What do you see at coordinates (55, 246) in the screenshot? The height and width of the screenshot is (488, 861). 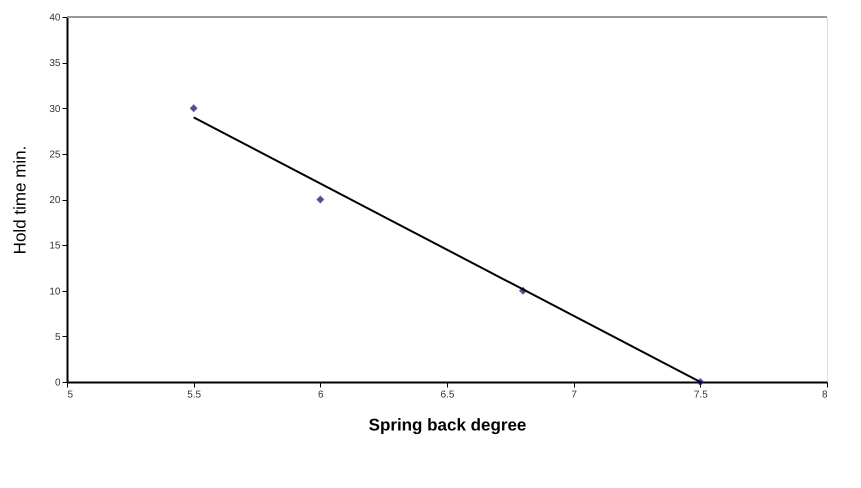 I see `y-tick-label: 15` at bounding box center [55, 246].